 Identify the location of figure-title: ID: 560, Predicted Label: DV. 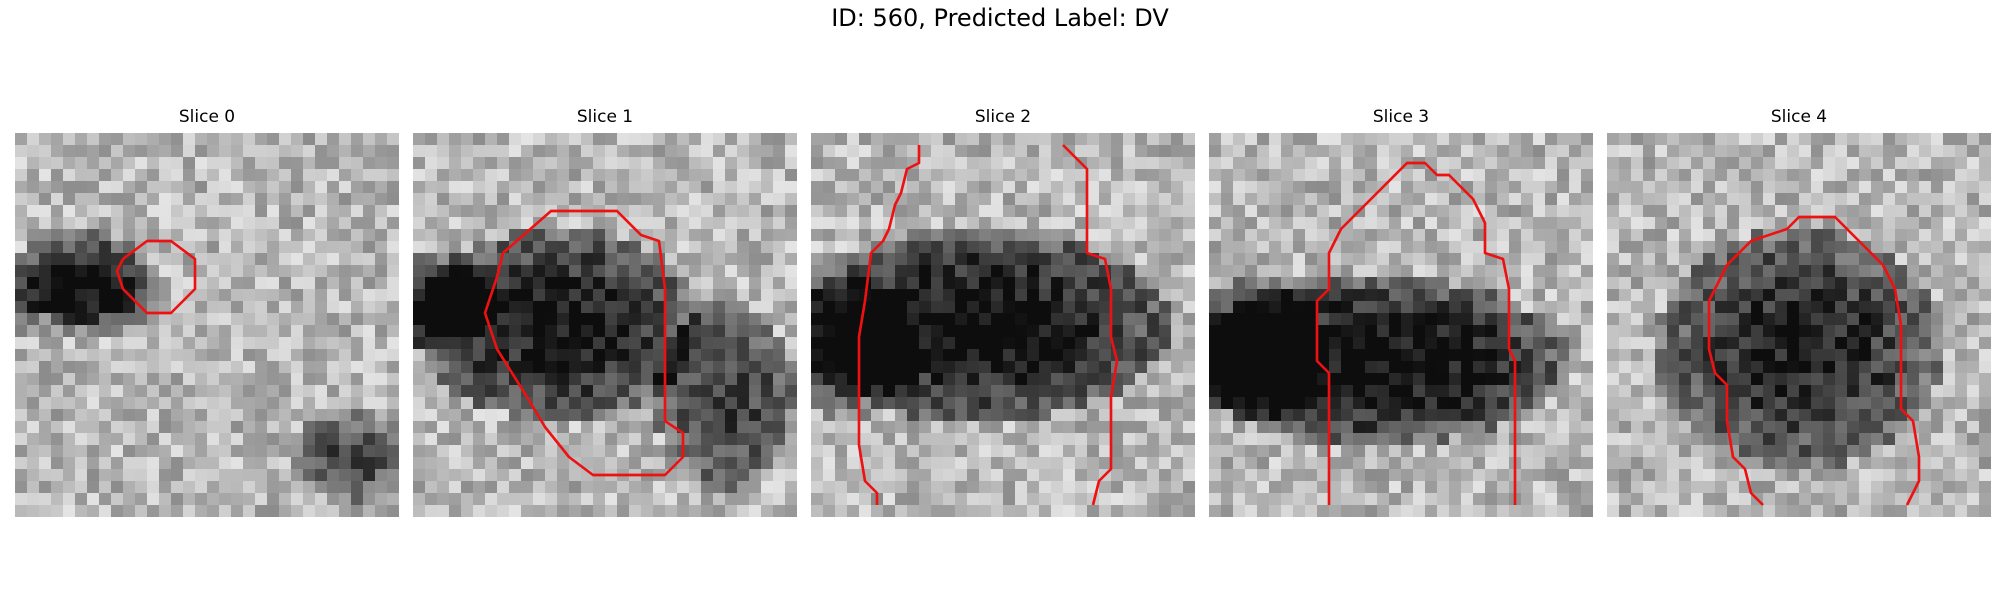
(1000, 18).